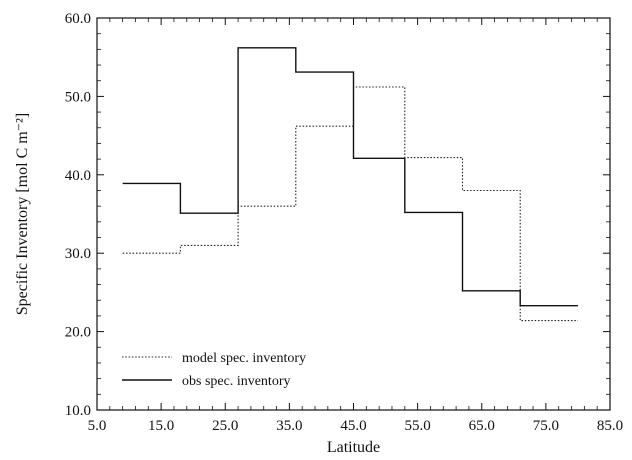  I want to click on x-tick-label: 35.0, so click(289, 426).